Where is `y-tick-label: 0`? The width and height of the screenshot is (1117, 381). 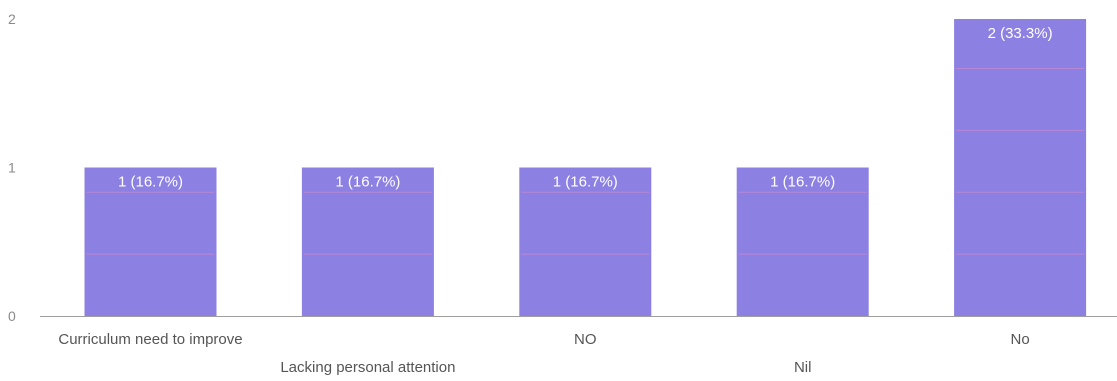
y-tick-label: 0 is located at coordinates (12, 316).